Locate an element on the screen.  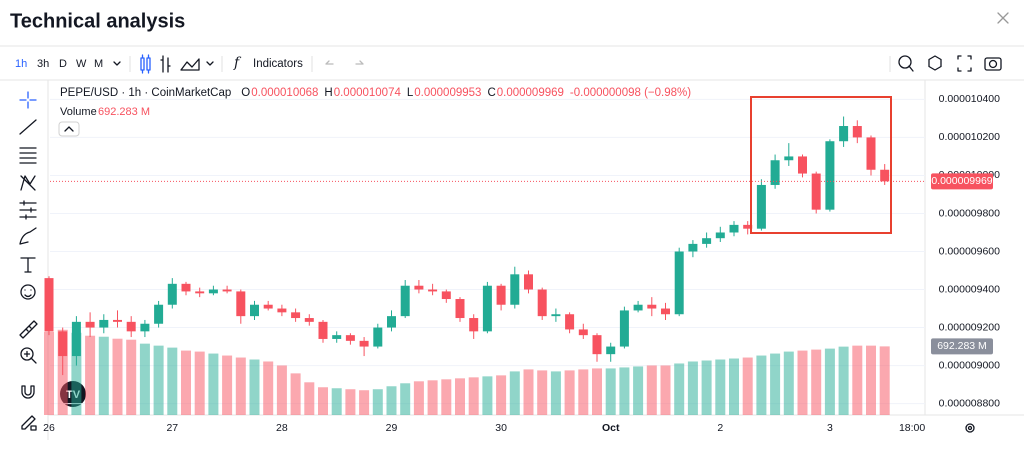
ohlc-label: O is located at coordinates (245, 93).